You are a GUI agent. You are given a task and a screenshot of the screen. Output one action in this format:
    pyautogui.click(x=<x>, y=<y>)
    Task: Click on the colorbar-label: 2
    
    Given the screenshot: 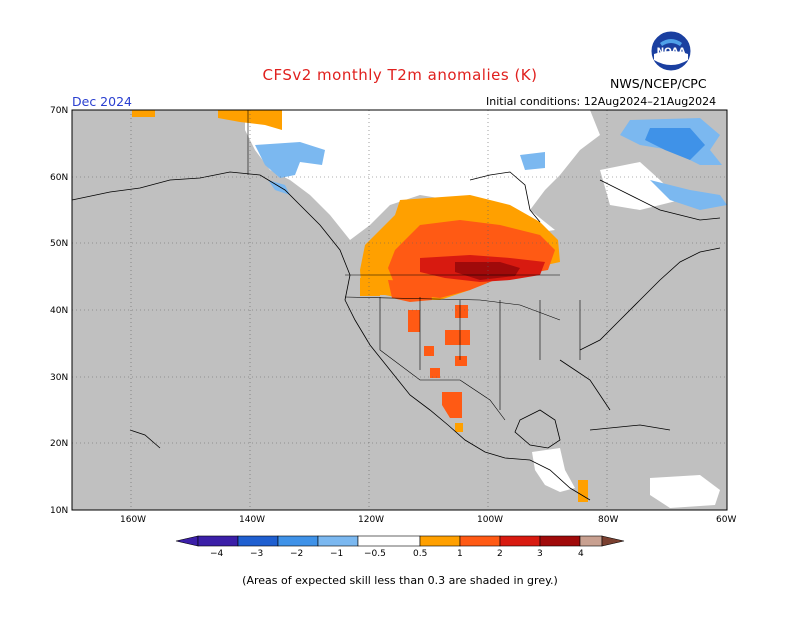 What is the action you would take?
    pyautogui.click(x=500, y=554)
    